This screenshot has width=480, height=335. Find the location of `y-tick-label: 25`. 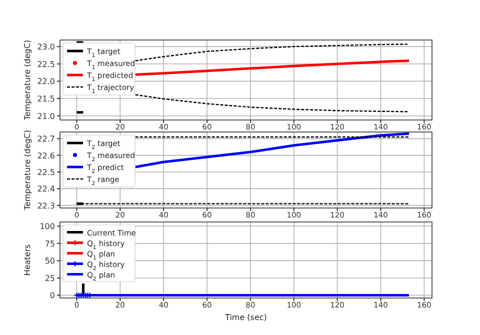

y-tick-label: 25 is located at coordinates (49, 278).